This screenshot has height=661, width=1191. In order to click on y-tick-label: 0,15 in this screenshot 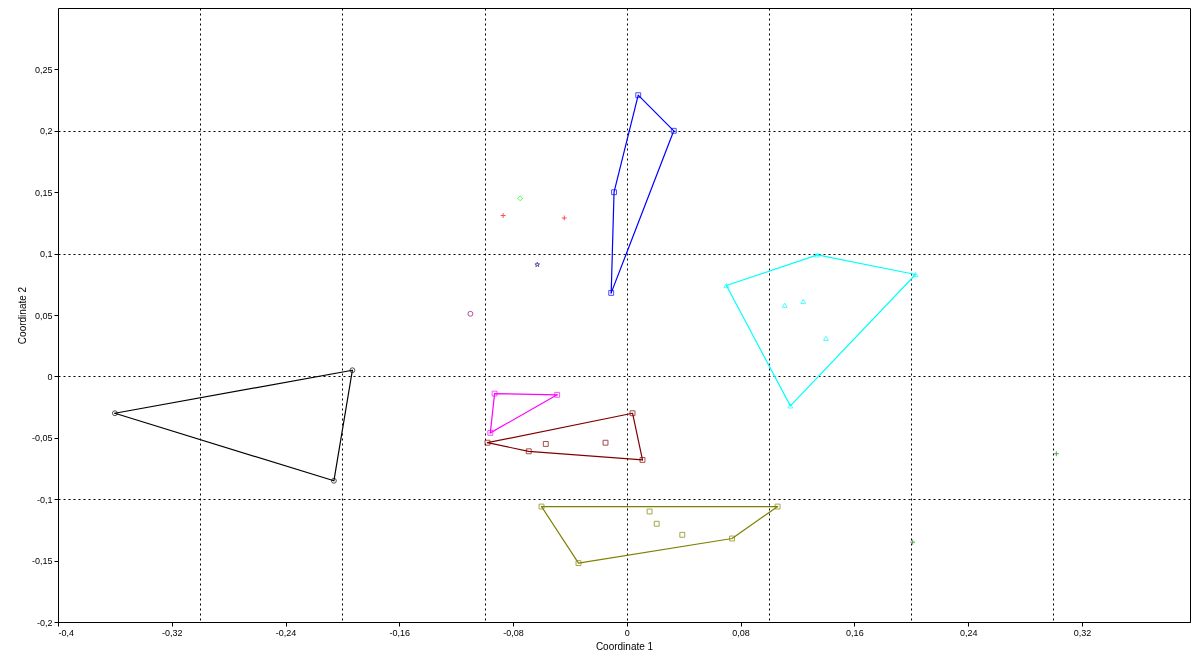, I will do `click(43, 192)`.